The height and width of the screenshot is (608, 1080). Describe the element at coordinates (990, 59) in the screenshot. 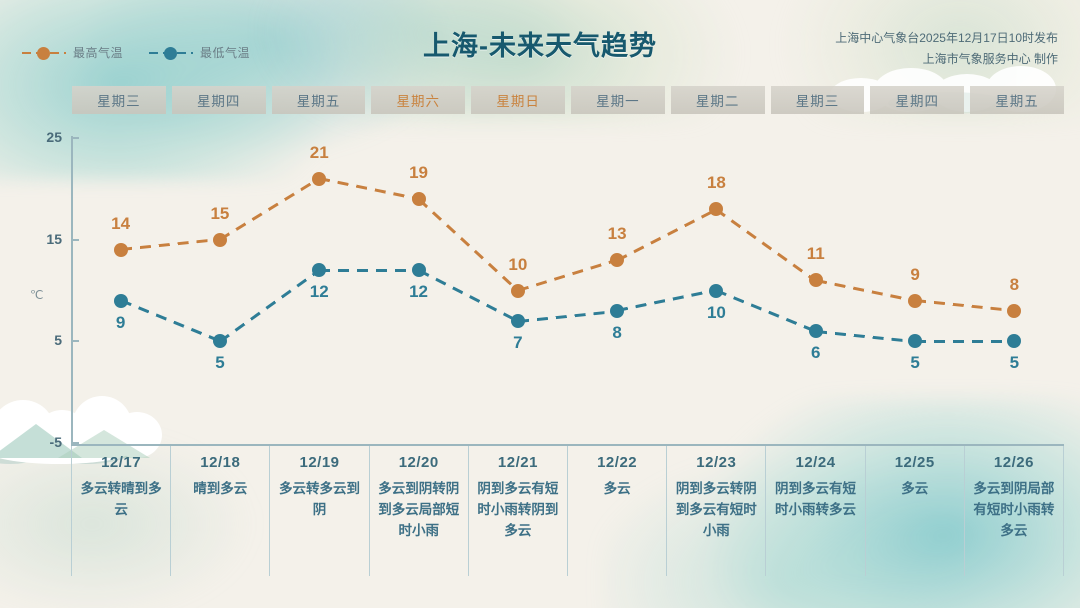

I see `source-line-2: 上海市气象服务中心 制作` at that location.